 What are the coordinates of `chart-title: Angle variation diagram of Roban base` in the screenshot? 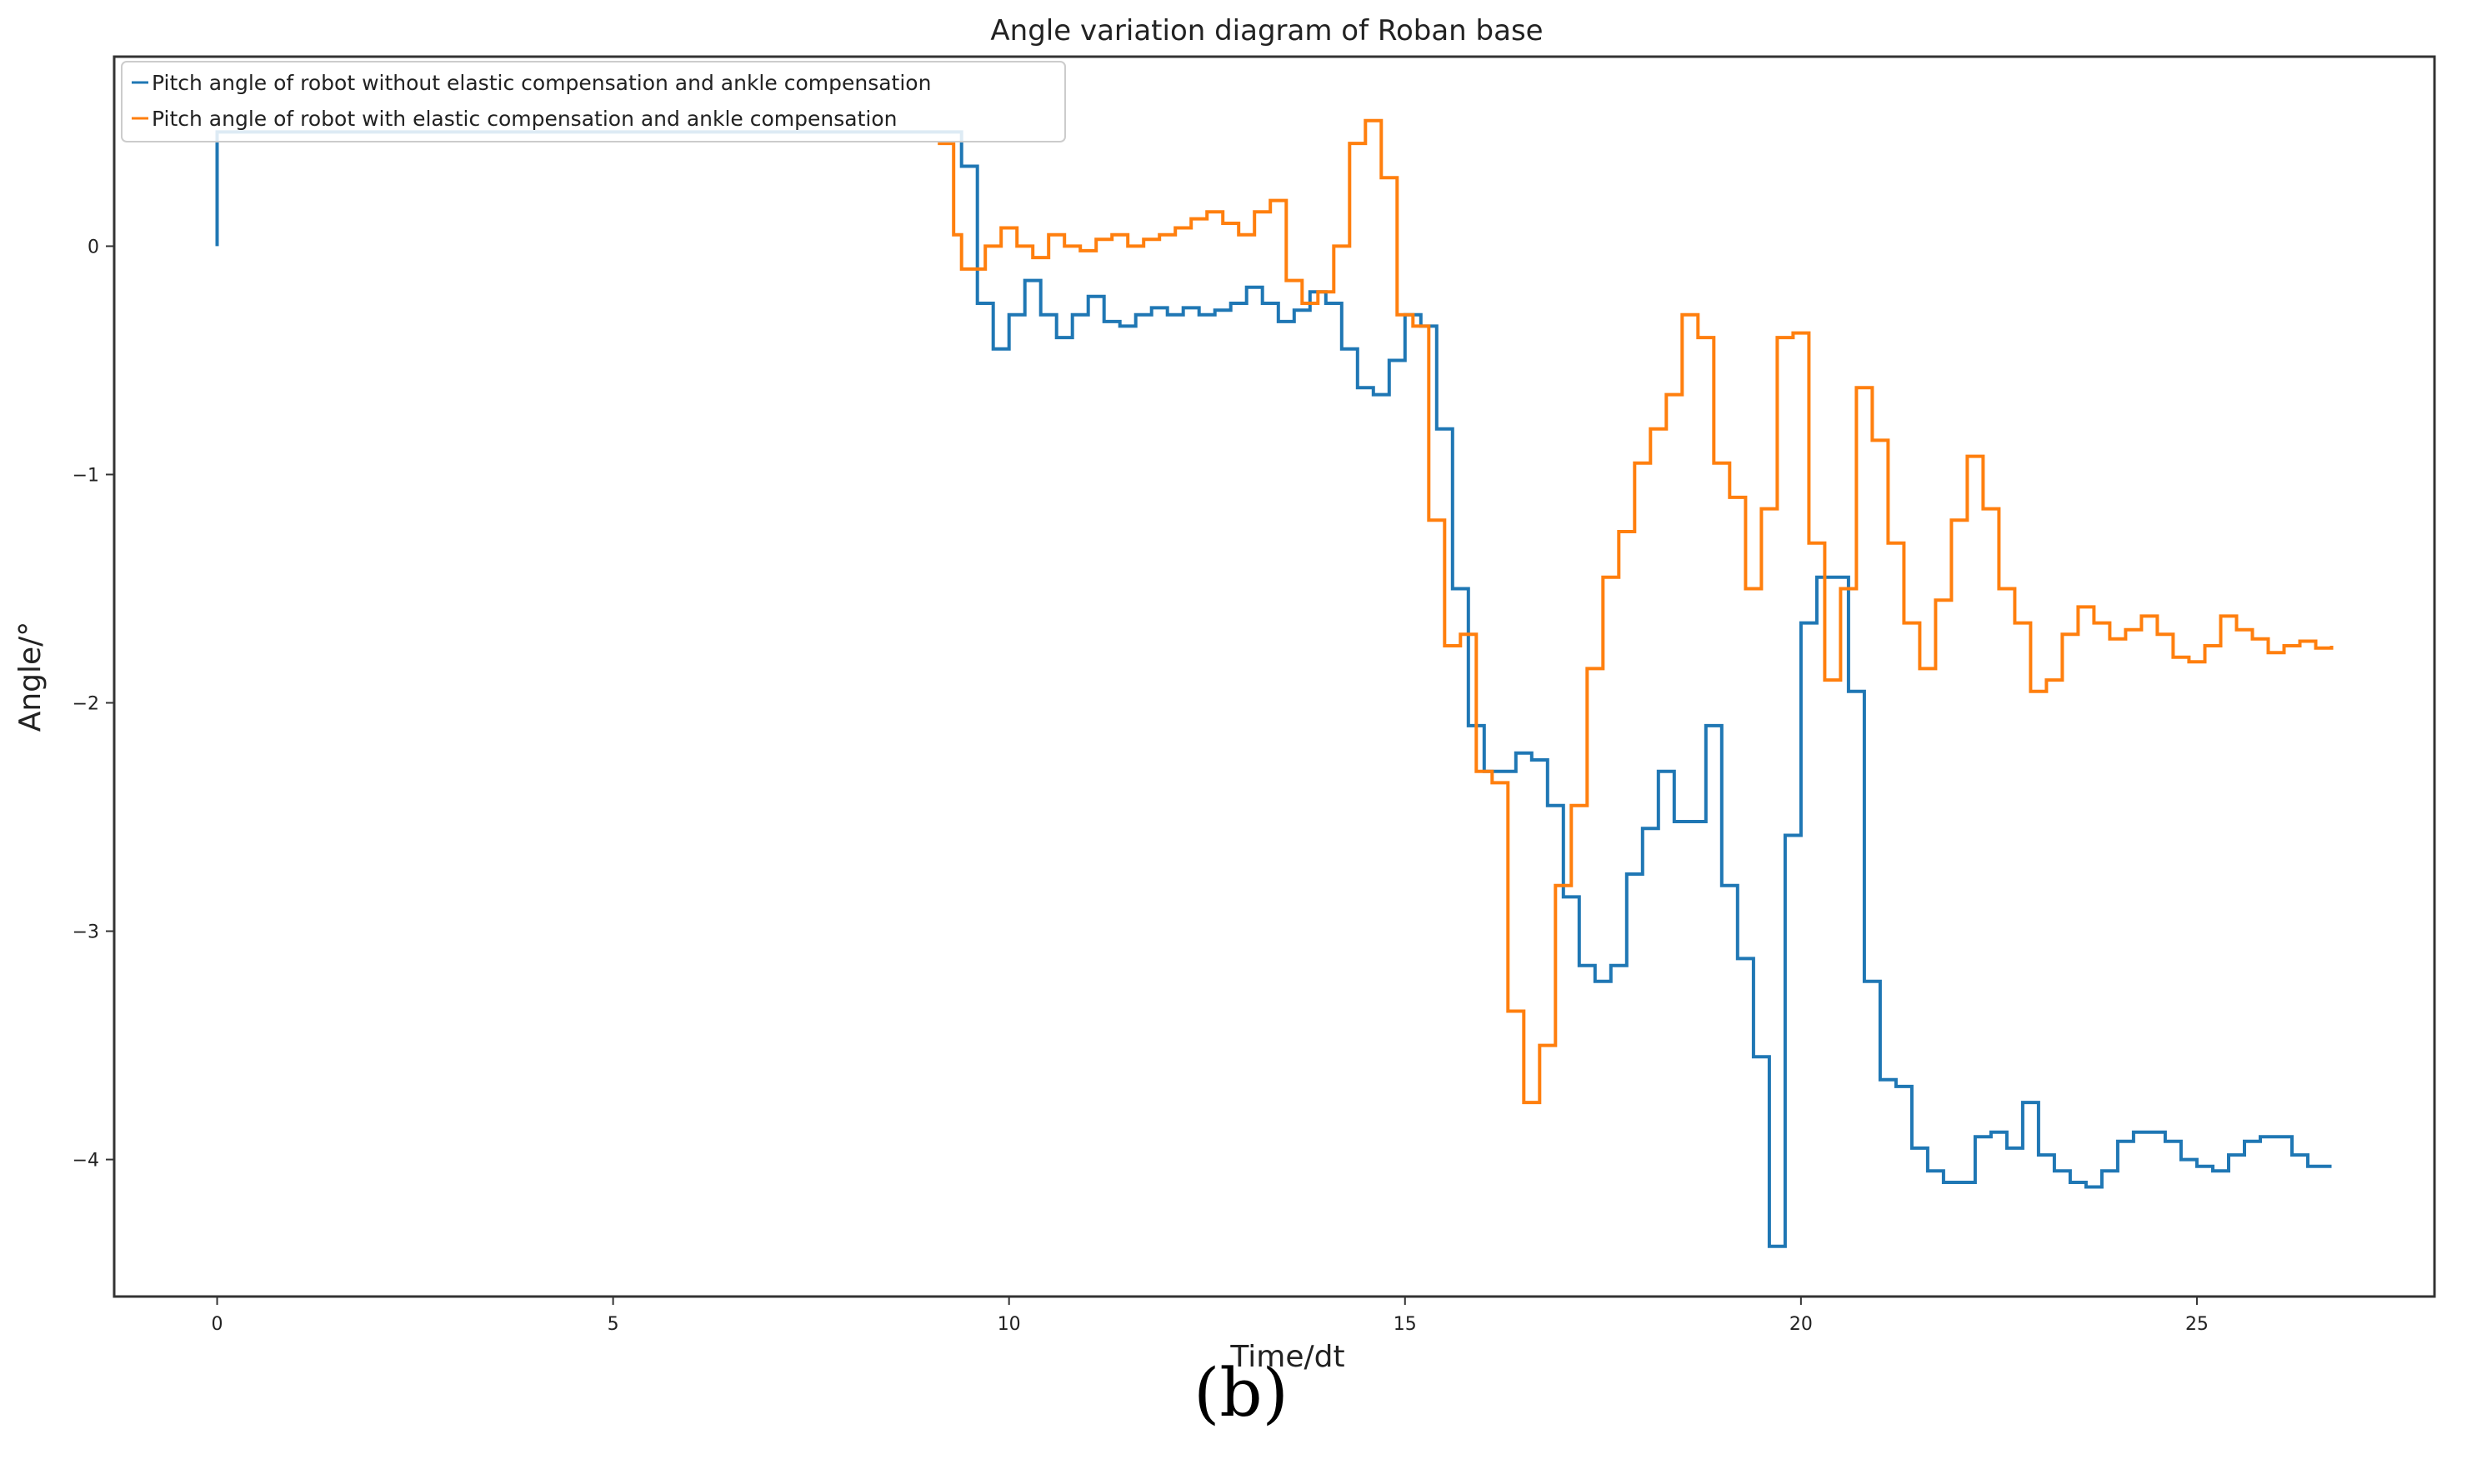 It's located at (1266, 31).